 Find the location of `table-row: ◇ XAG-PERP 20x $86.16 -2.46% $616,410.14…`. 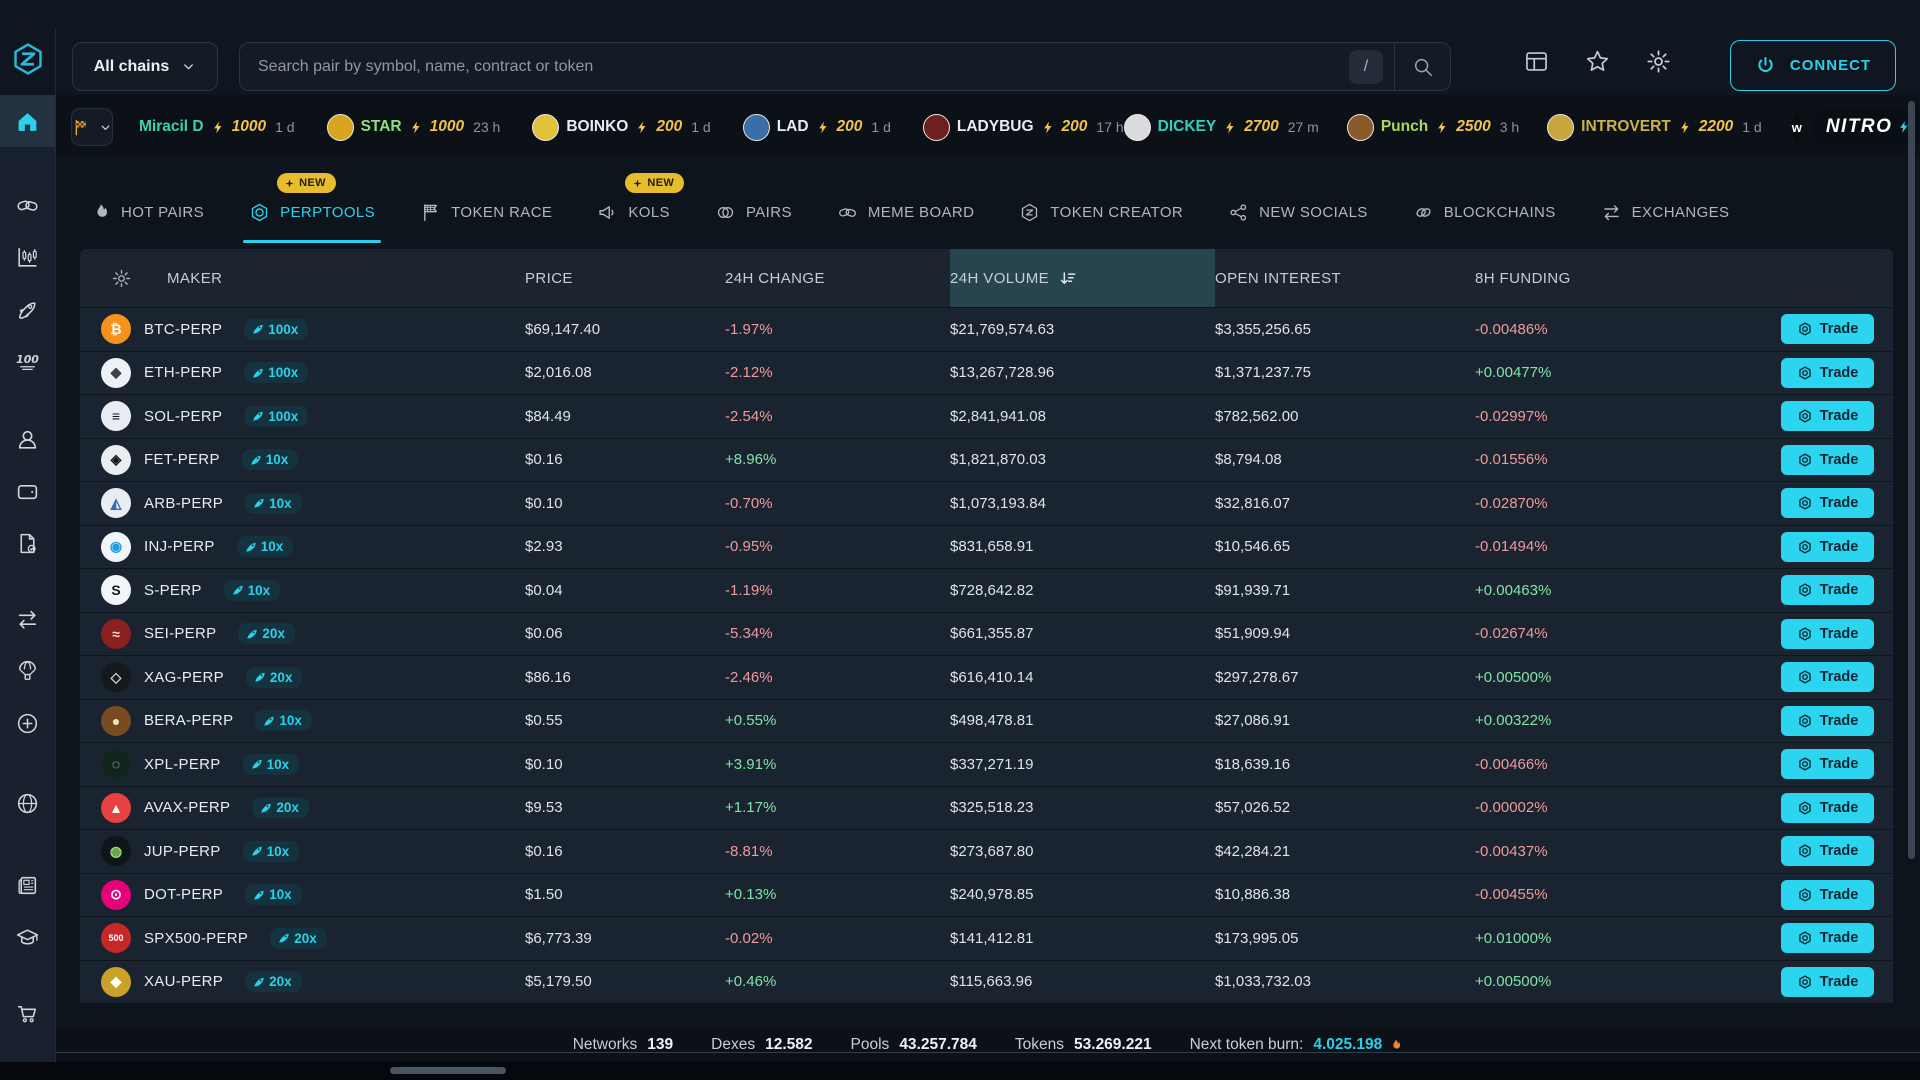

table-row: ◇ XAG-PERP 20x $86.16 -2.46% $616,410.14… is located at coordinates (986, 677).